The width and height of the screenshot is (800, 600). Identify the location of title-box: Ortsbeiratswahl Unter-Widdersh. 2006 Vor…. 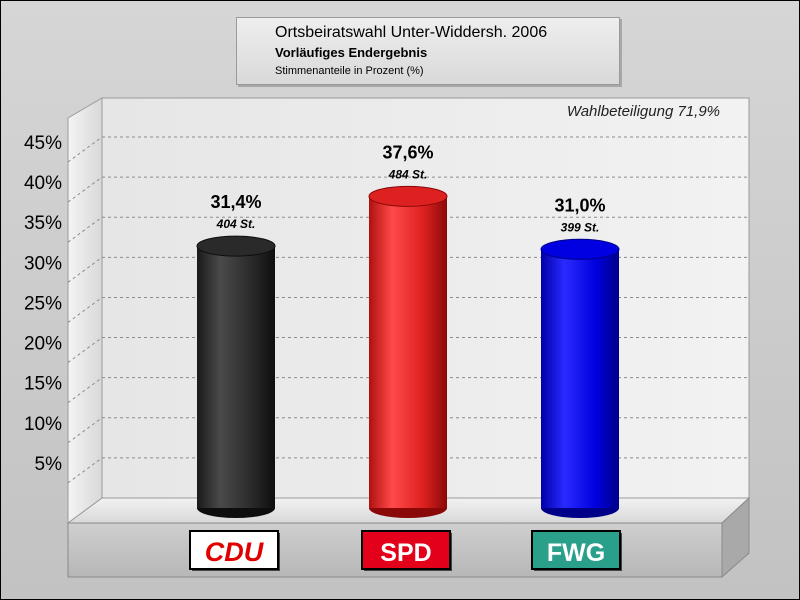
(428, 51).